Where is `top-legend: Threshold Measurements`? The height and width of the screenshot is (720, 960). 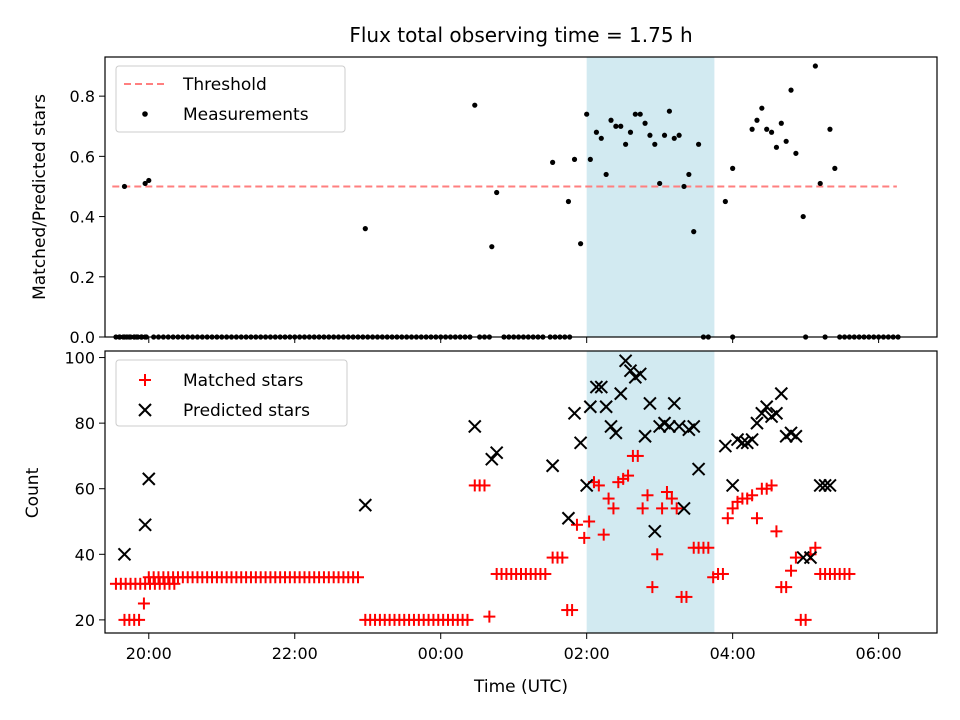 top-legend: Threshold Measurements is located at coordinates (230, 99).